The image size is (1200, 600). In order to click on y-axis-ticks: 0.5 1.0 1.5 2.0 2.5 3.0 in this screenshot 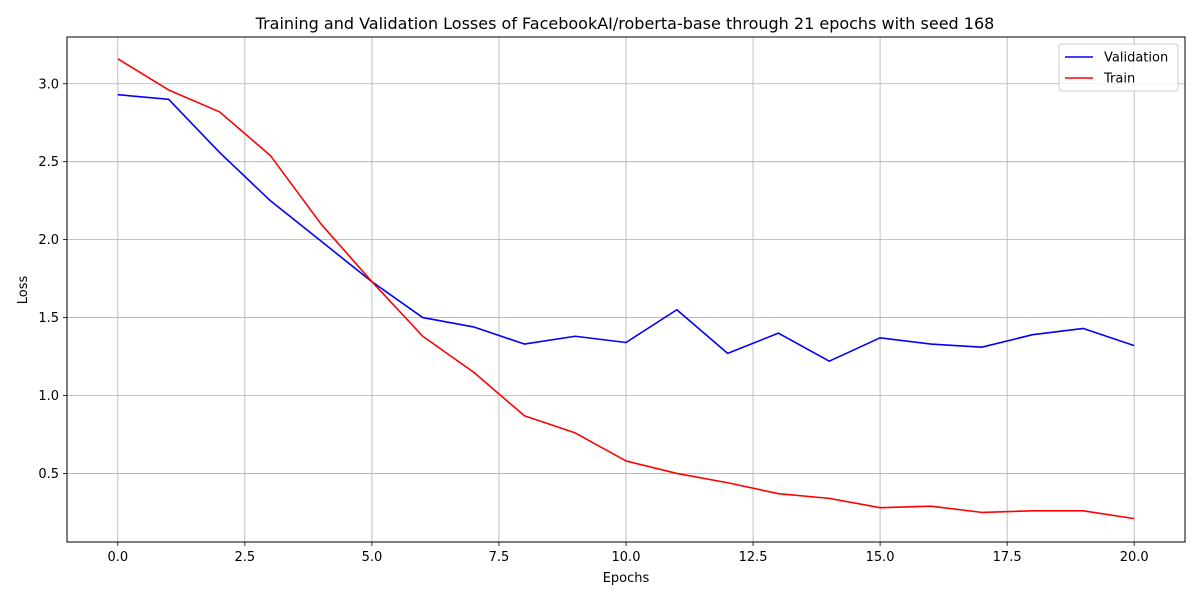, I will do `click(52, 279)`.